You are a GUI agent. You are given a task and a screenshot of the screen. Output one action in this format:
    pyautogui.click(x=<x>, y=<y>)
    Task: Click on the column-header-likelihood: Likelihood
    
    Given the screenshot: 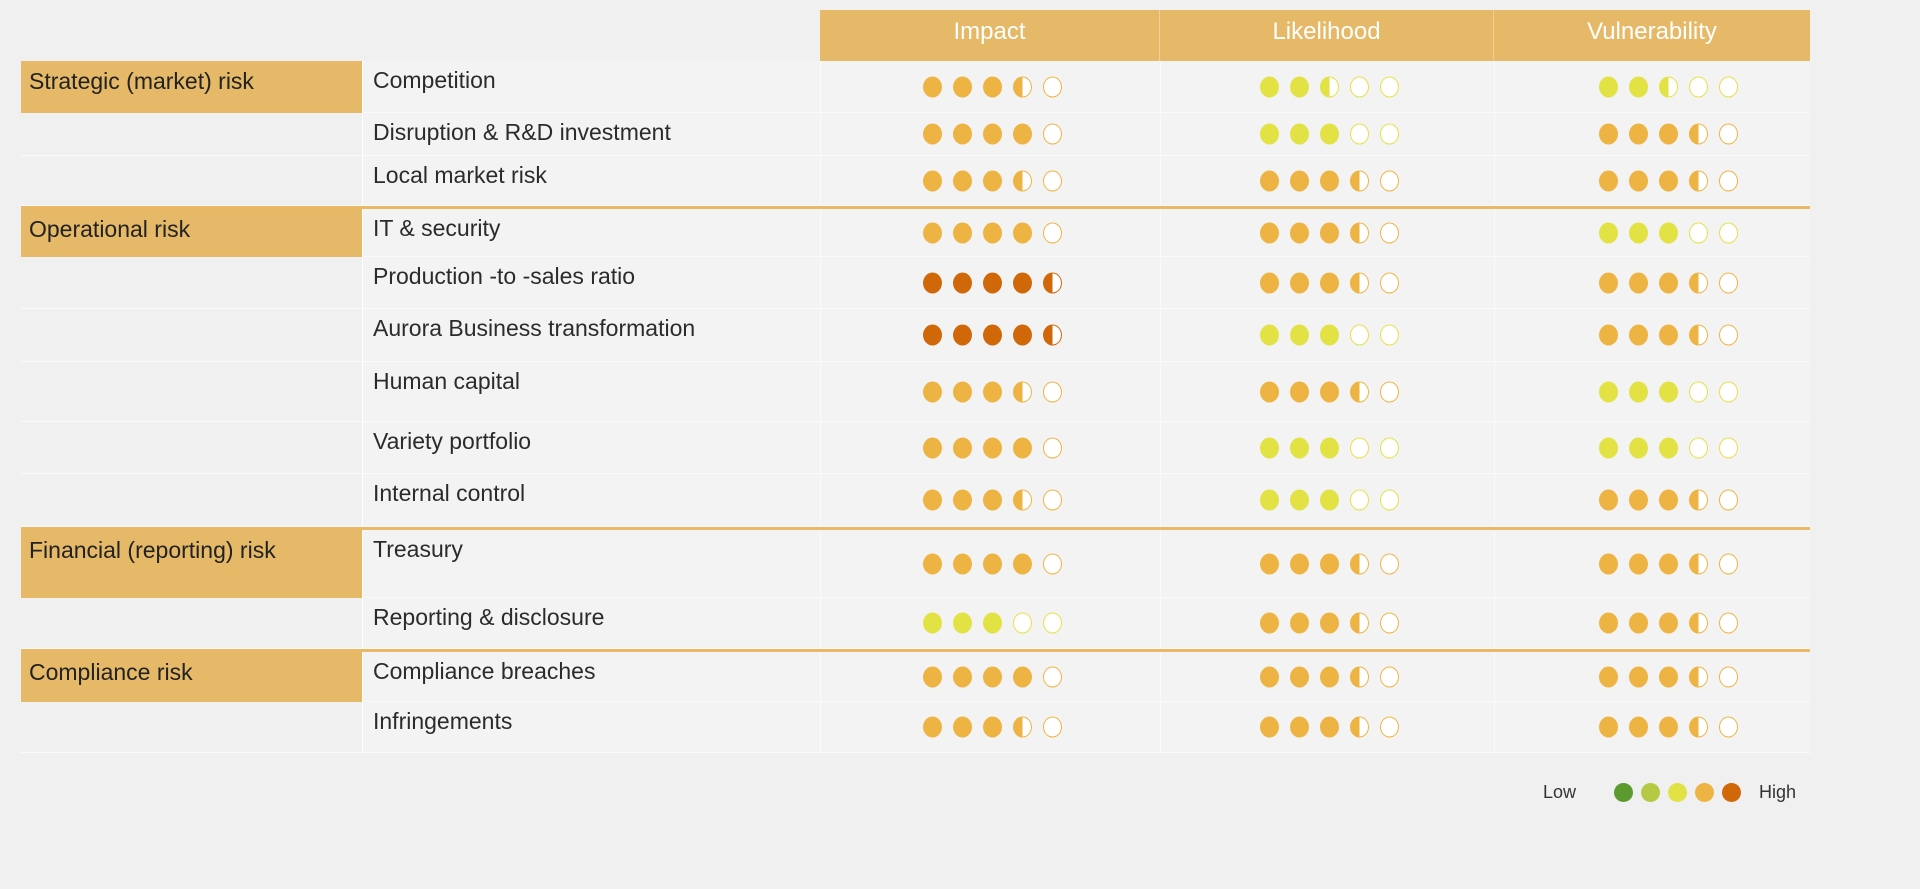 What is the action you would take?
    pyautogui.click(x=1327, y=35)
    